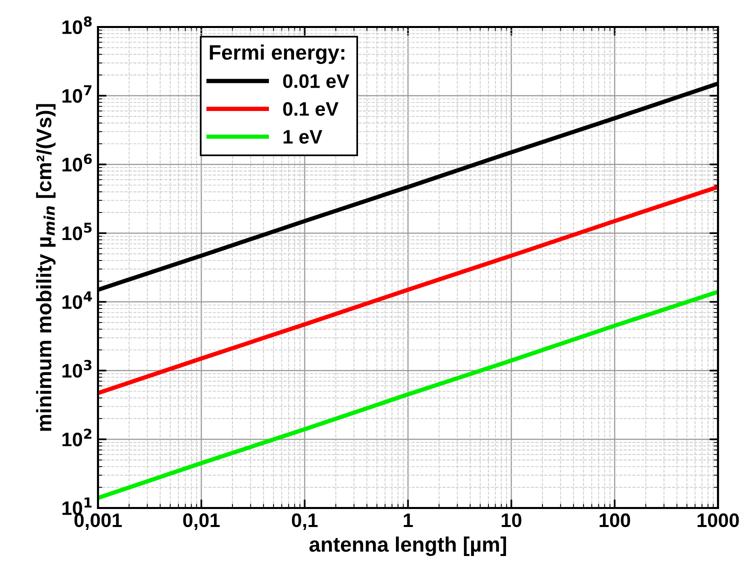 Image resolution: width=748 pixels, height=578 pixels. Describe the element at coordinates (310, 109) in the screenshot. I see `legend-label: 0.1 eV` at that location.